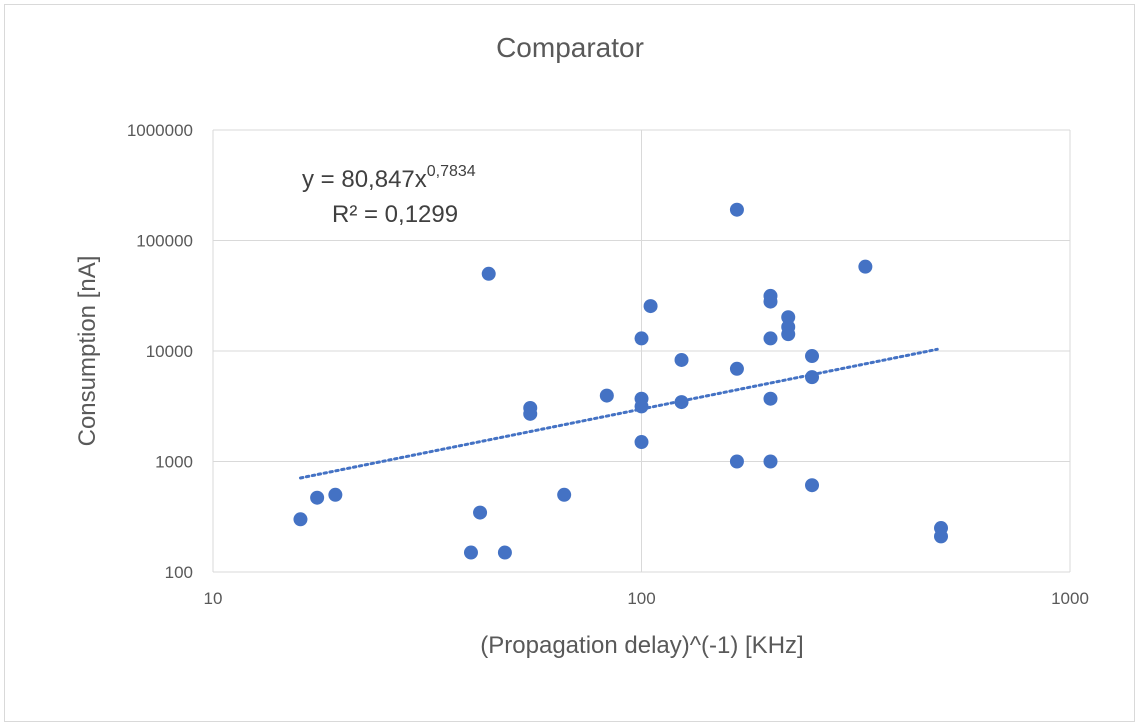 The image size is (1141, 728). Describe the element at coordinates (179, 572) in the screenshot. I see `y-tick-label: 100` at that location.